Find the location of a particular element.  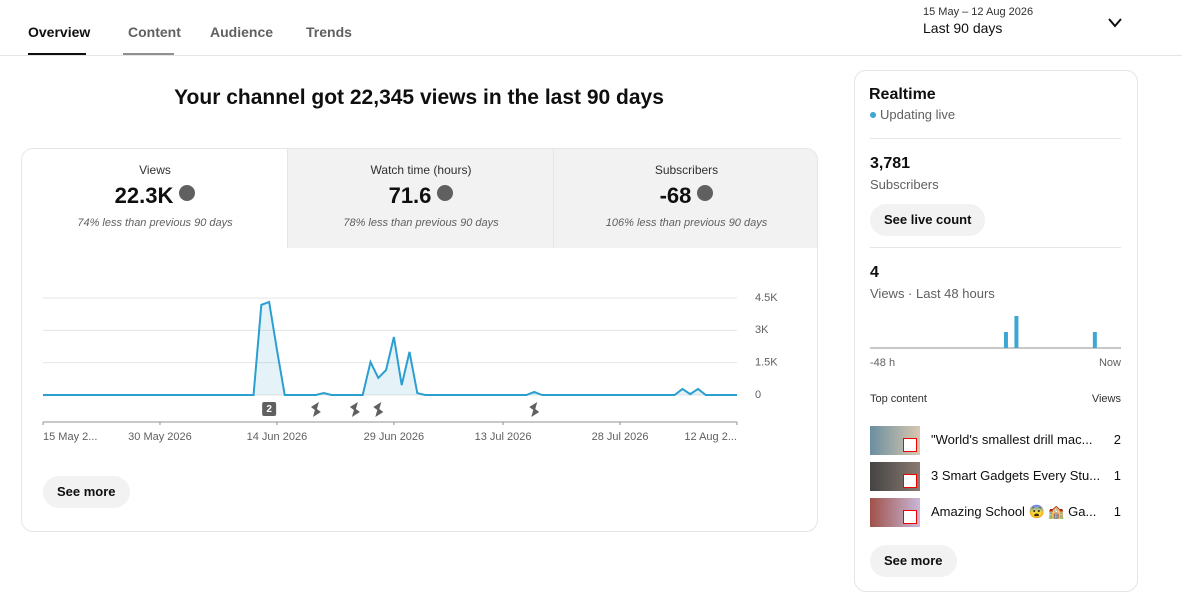

live-dot is located at coordinates (873, 115).